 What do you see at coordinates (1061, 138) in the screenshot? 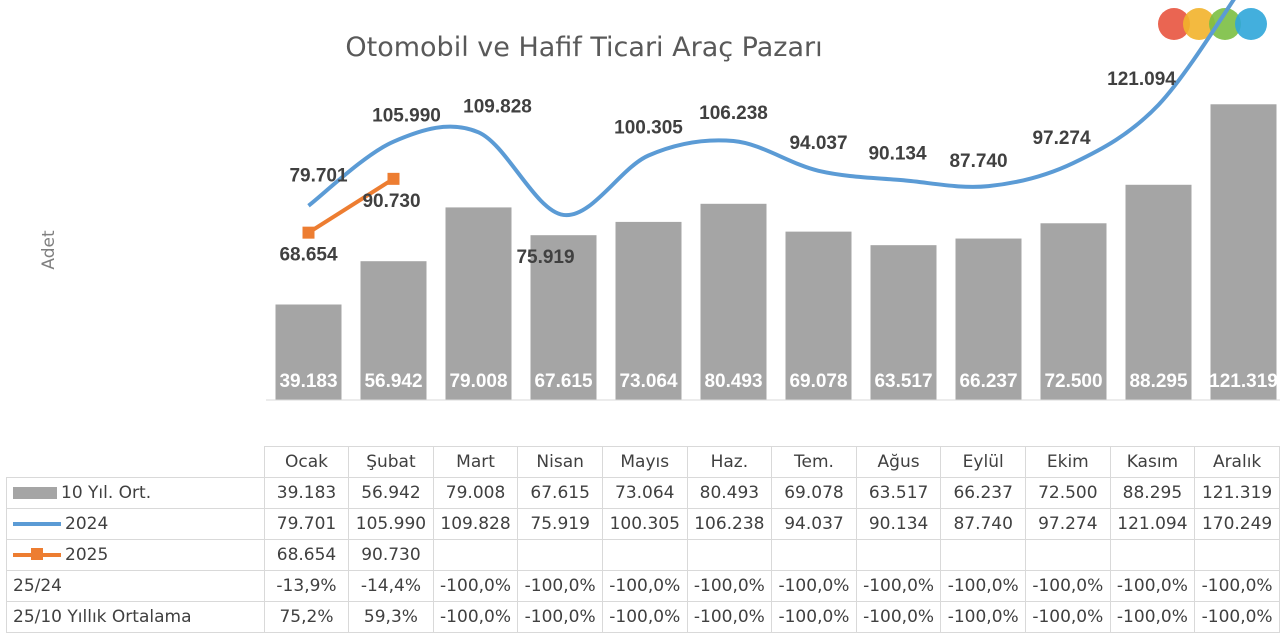
I see `line-2024-label: 97.274` at bounding box center [1061, 138].